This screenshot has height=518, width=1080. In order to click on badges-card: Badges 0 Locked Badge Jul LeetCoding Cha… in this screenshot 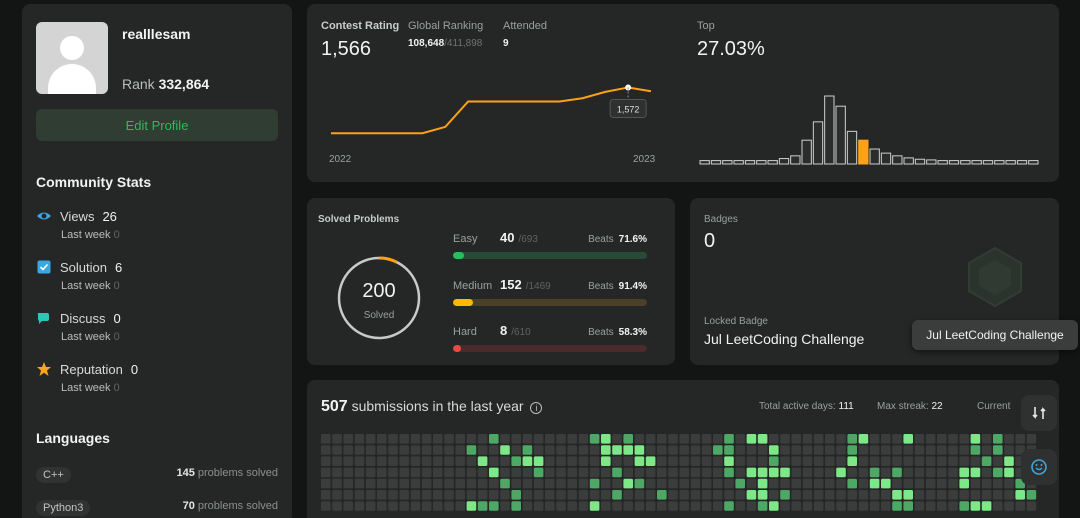, I will do `click(874, 281)`.